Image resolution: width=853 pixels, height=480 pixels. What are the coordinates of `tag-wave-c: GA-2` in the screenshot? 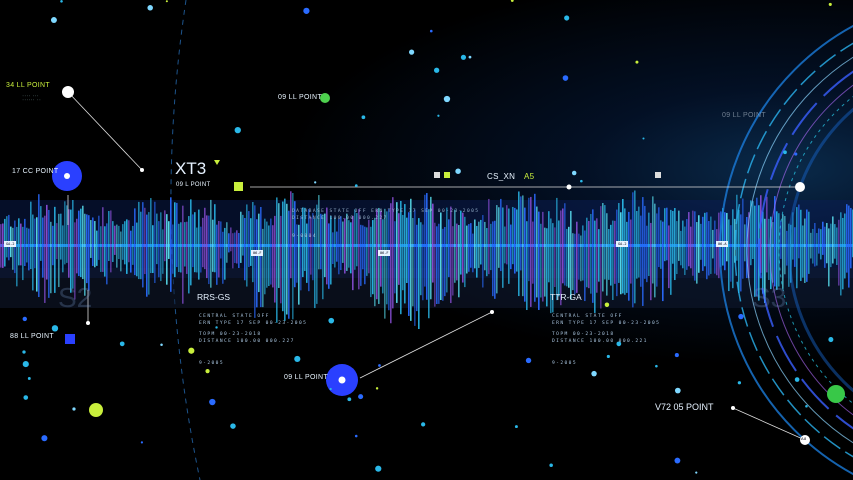 It's located at (622, 244).